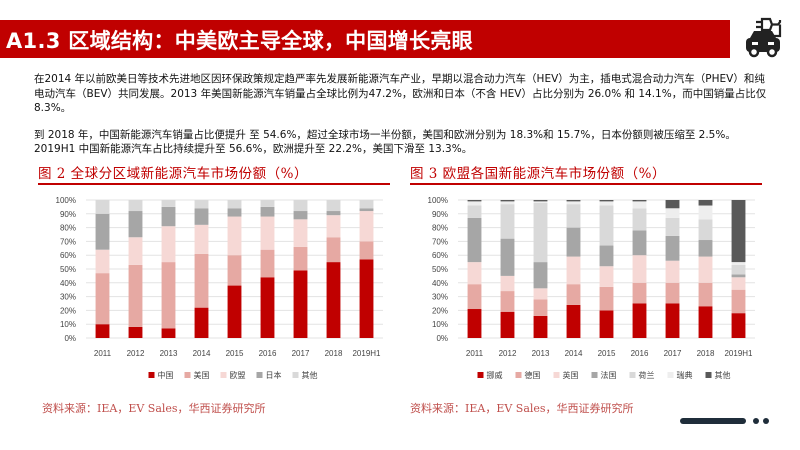 Image resolution: width=800 pixels, height=450 pixels. What do you see at coordinates (68, 214) in the screenshot?
I see `y-tick-label: 90%` at bounding box center [68, 214].